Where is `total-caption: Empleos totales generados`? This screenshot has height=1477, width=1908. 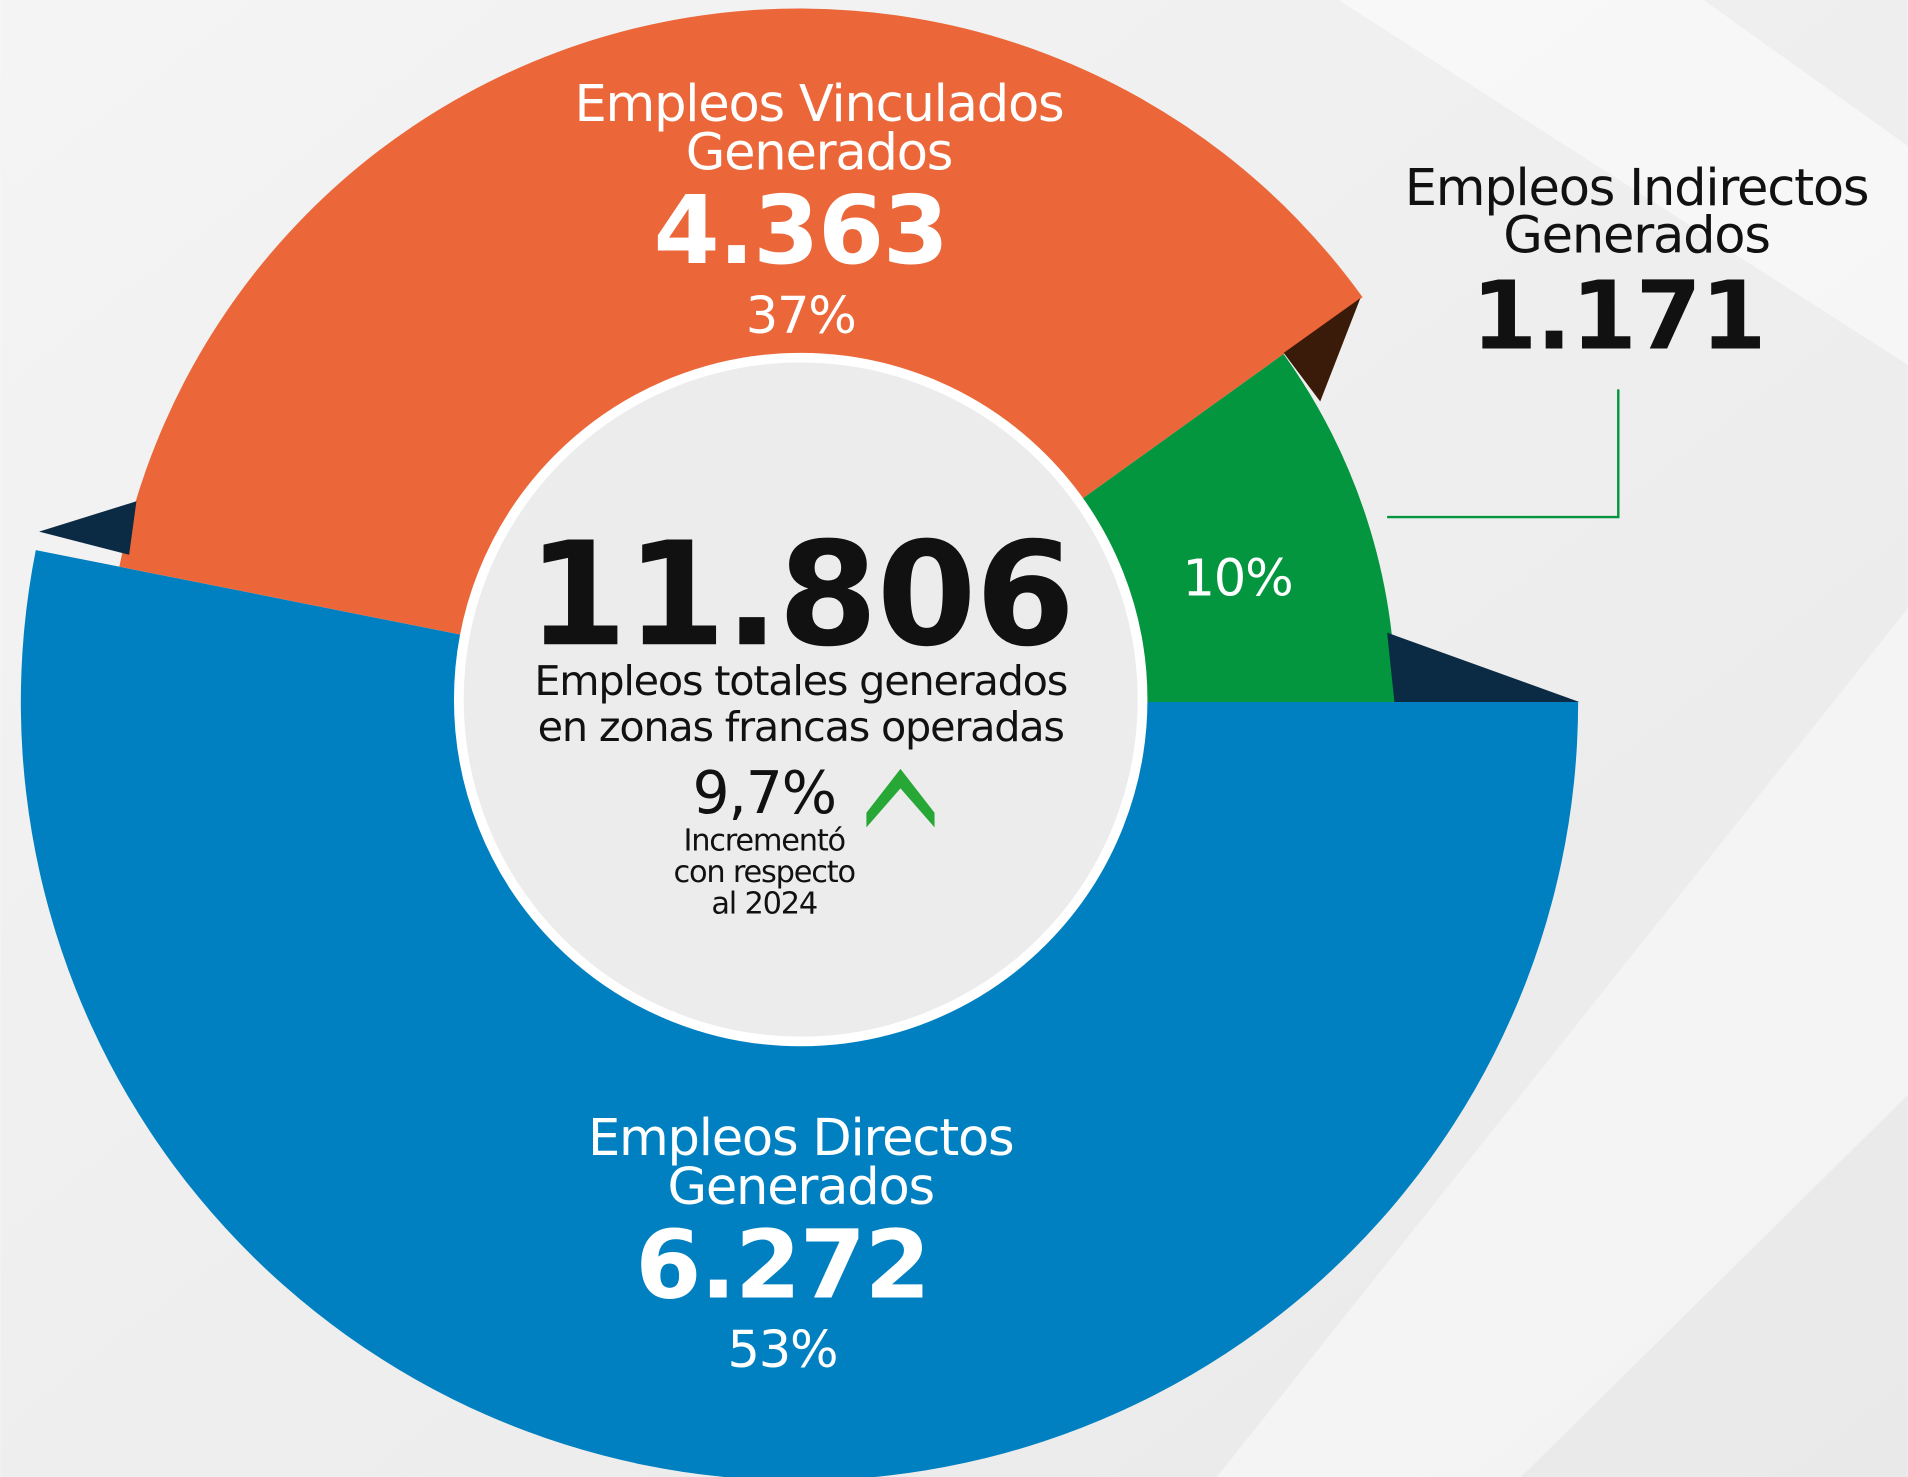
total-caption: Empleos totales generados is located at coordinates (800, 681).